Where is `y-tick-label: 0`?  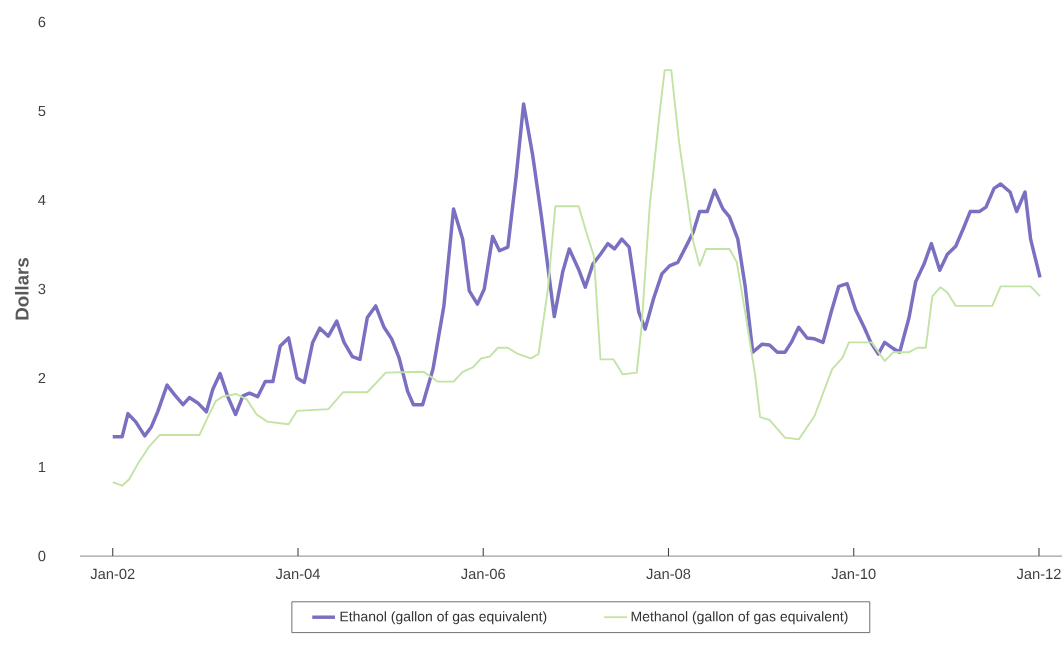
y-tick-label: 0 is located at coordinates (42, 556).